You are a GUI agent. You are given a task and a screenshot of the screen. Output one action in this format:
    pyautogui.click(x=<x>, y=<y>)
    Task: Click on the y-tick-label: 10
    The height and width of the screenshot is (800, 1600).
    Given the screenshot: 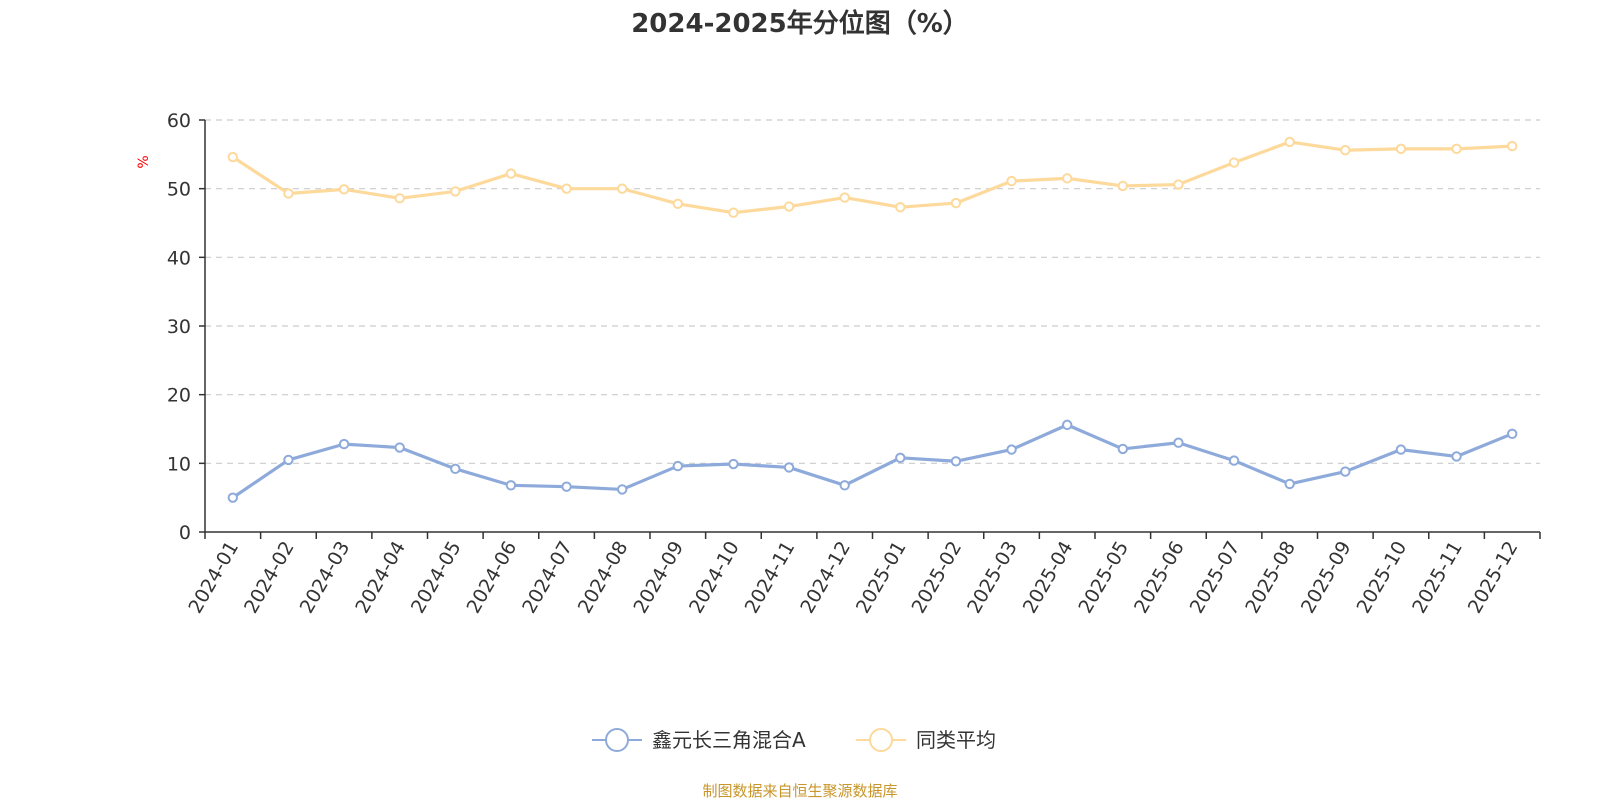 What is the action you would take?
    pyautogui.click(x=179, y=464)
    